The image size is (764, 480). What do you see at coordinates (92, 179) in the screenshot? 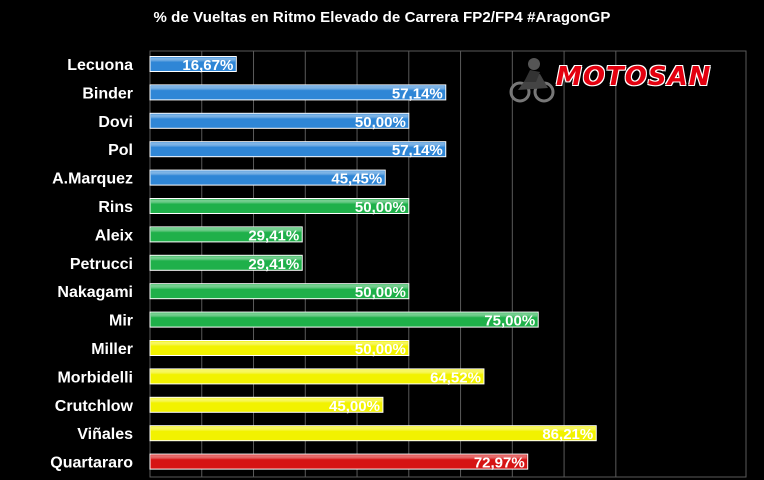
I see `category-label: A.Marquez` at bounding box center [92, 179].